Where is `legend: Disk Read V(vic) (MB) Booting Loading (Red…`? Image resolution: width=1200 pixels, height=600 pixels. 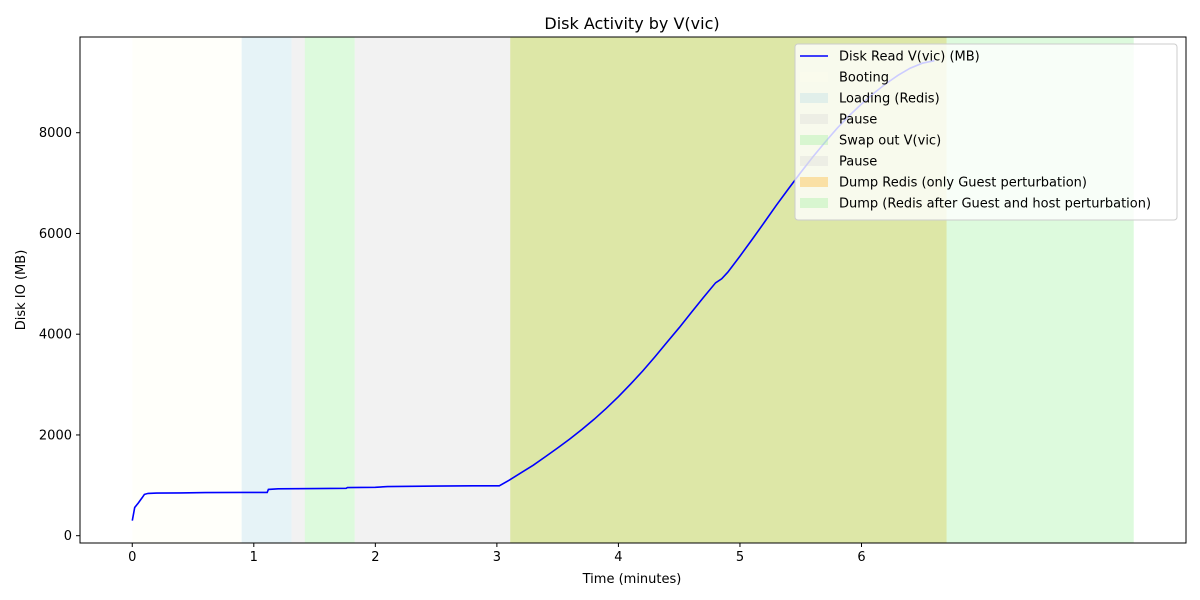 legend: Disk Read V(vic) (MB) Booting Loading (Red… is located at coordinates (986, 132).